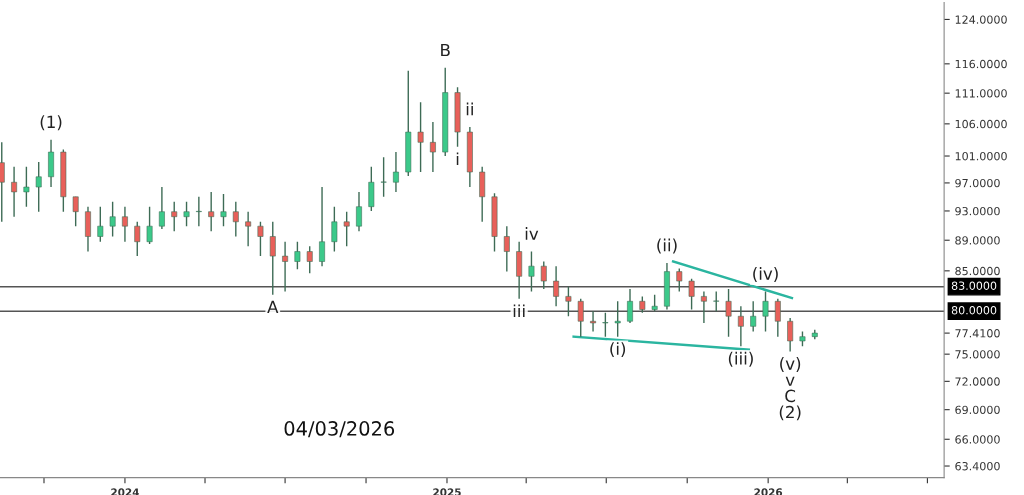 Image resolution: width=1024 pixels, height=495 pixels. I want to click on y-tick-label: 75.0000, so click(977, 354).